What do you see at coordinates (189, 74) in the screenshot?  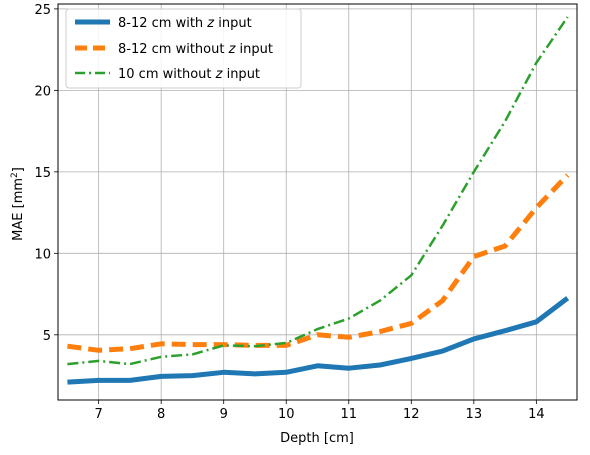 I see `legend-label-series-3: 10 cm without z input` at bounding box center [189, 74].